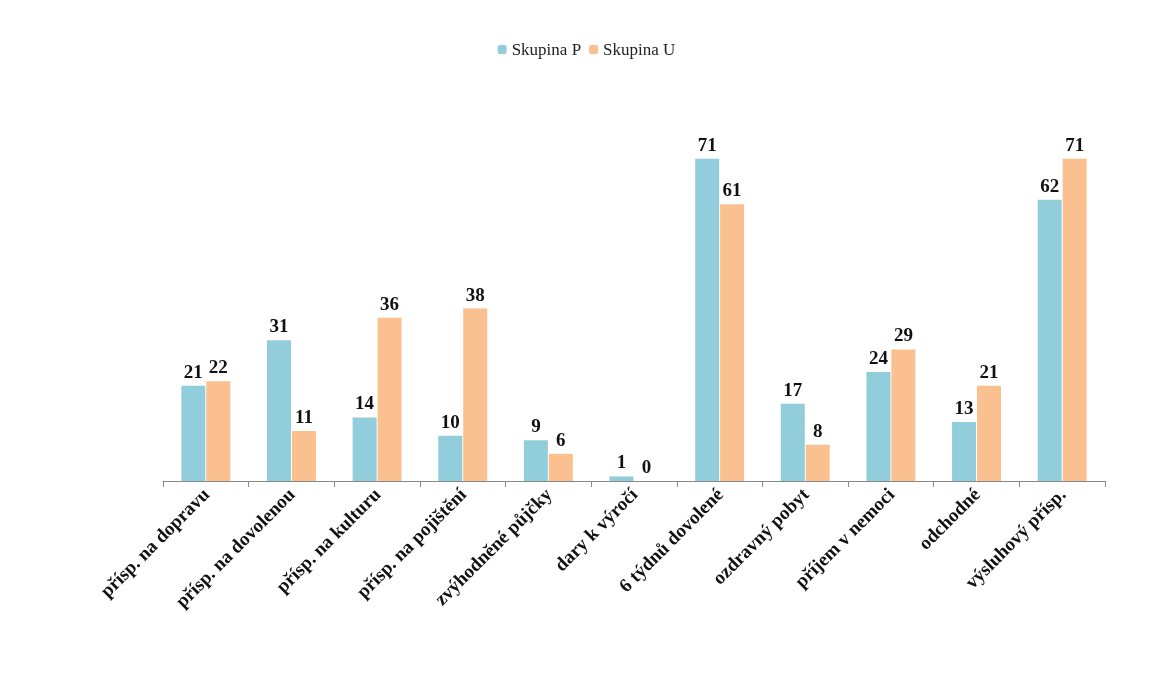 This screenshot has height=699, width=1173. Describe the element at coordinates (903, 335) in the screenshot. I see `data-label: 29` at that location.